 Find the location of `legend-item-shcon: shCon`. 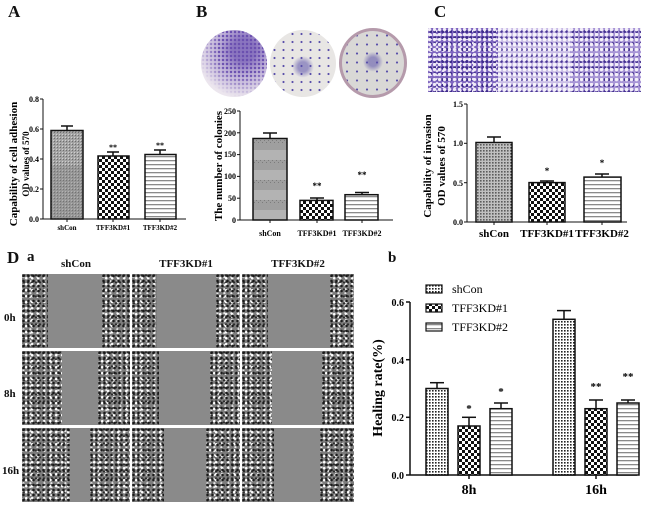

legend-item-shcon: shCon is located at coordinates (454, 289).